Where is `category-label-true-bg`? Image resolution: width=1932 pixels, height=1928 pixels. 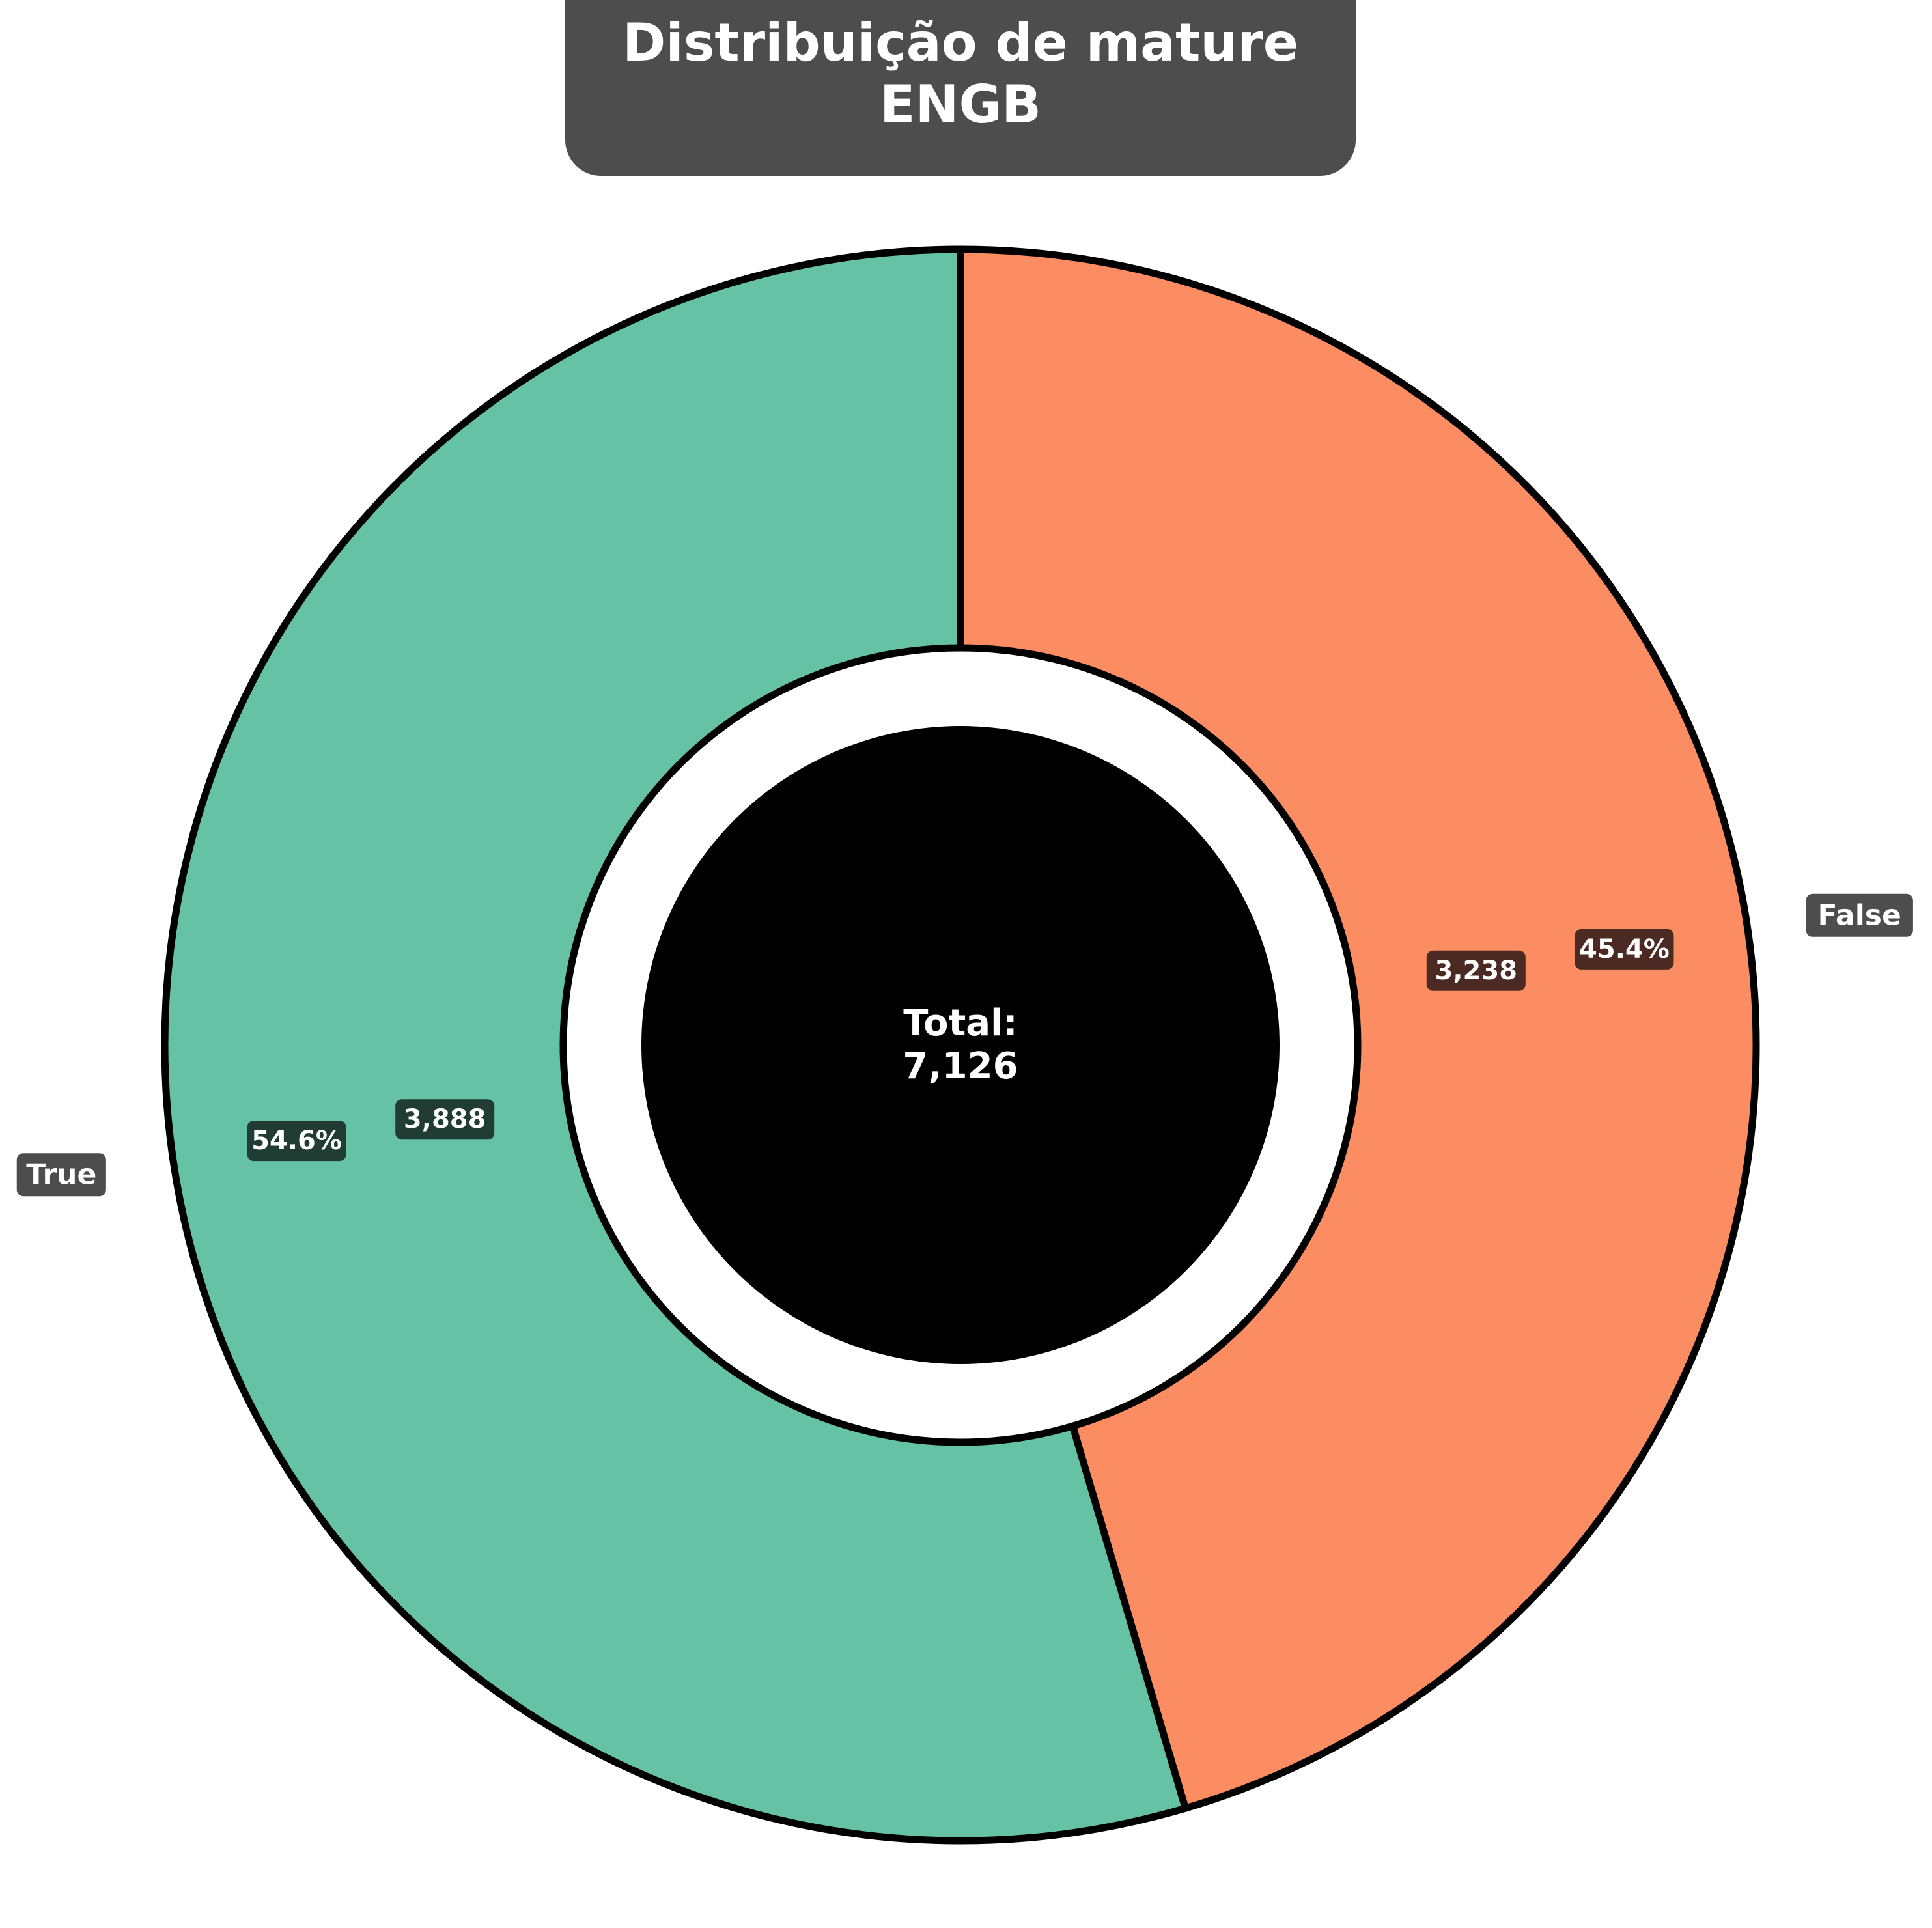
category-label-true-bg is located at coordinates (61, 1175).